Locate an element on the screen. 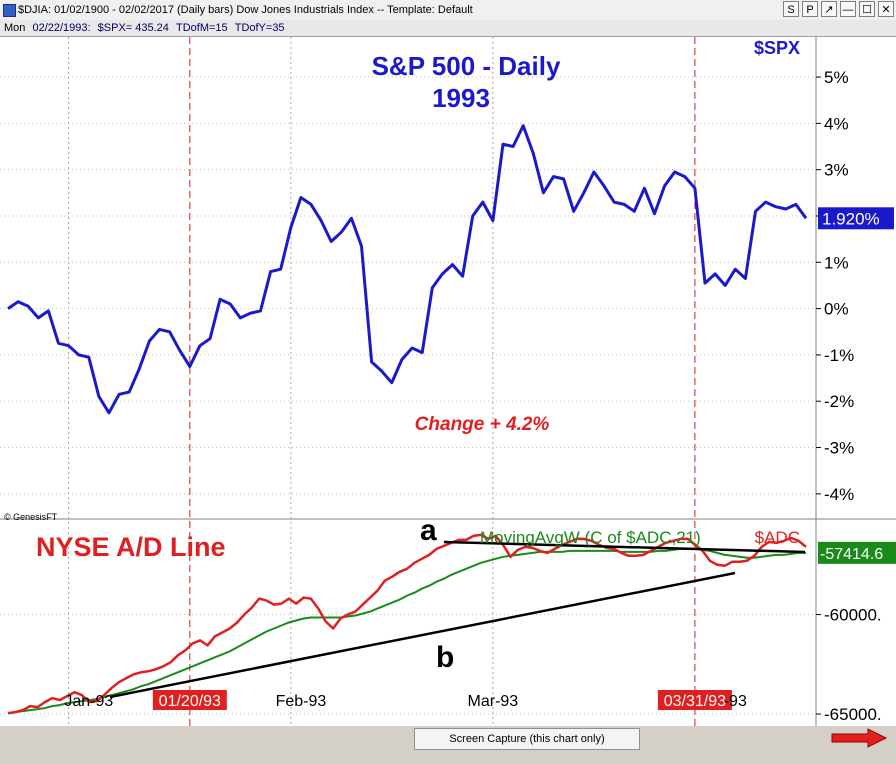 Image resolution: width=896 pixels, height=764 pixels. y-tick-label: -2% is located at coordinates (839, 401).